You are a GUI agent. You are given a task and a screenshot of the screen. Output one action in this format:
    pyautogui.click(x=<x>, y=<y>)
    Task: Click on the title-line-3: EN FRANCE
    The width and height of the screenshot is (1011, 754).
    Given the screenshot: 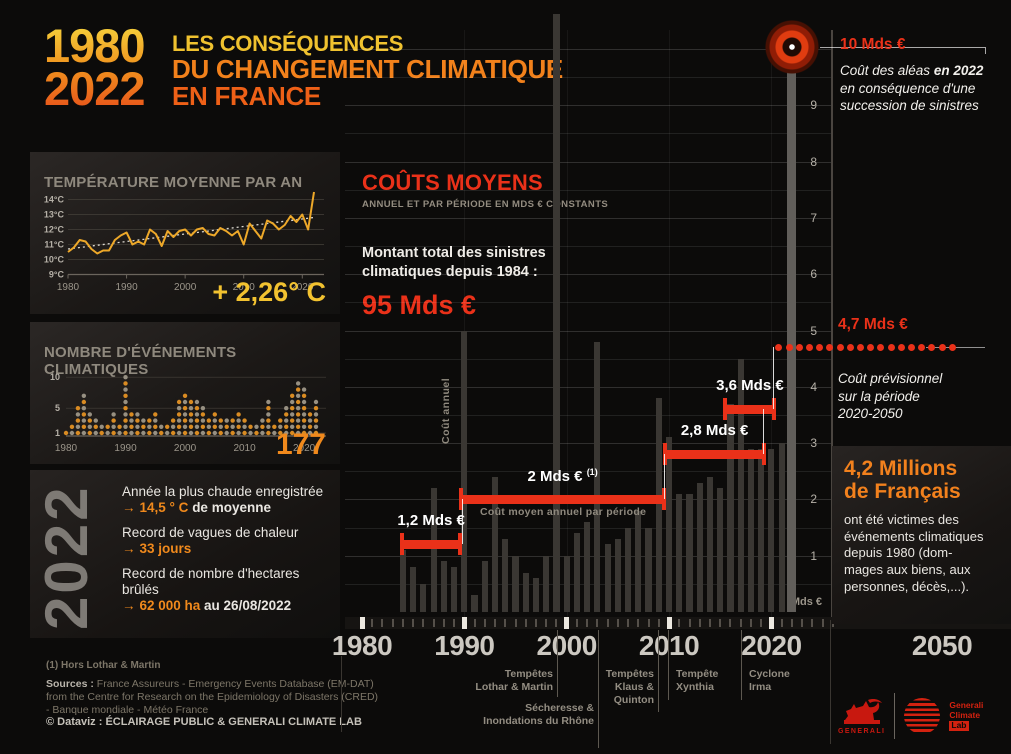 What is the action you would take?
    pyautogui.click(x=246, y=95)
    